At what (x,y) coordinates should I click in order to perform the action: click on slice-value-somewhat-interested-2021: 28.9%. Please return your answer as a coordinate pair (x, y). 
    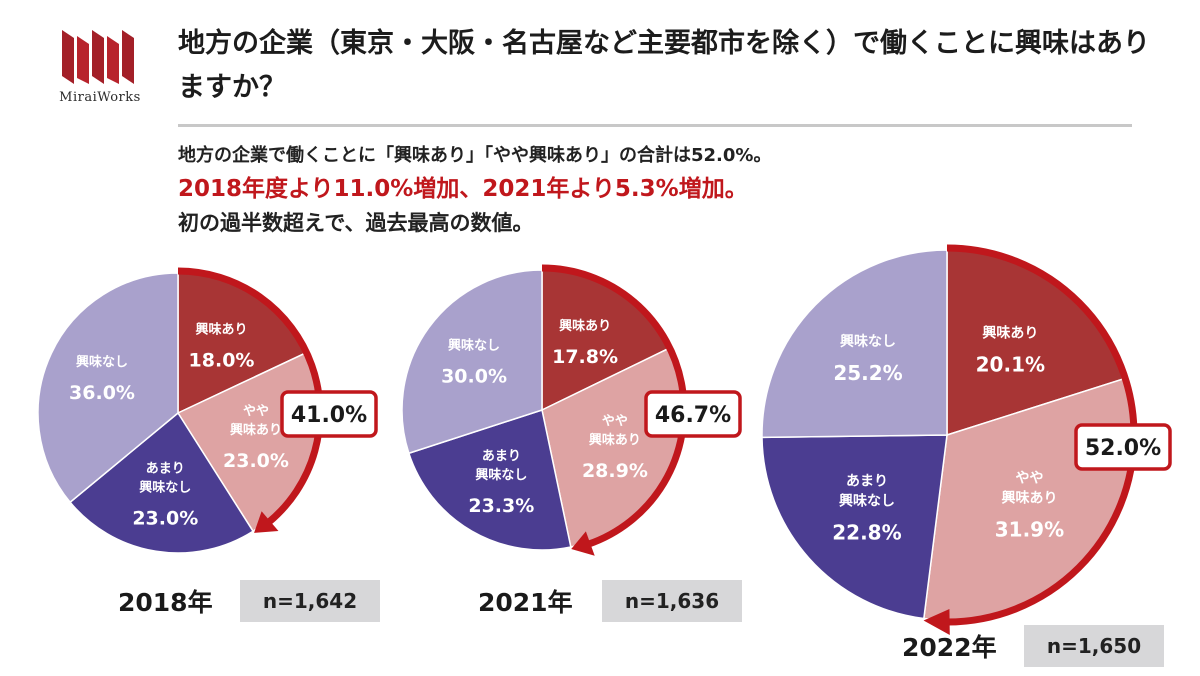
    Looking at the image, I should click on (615, 471).